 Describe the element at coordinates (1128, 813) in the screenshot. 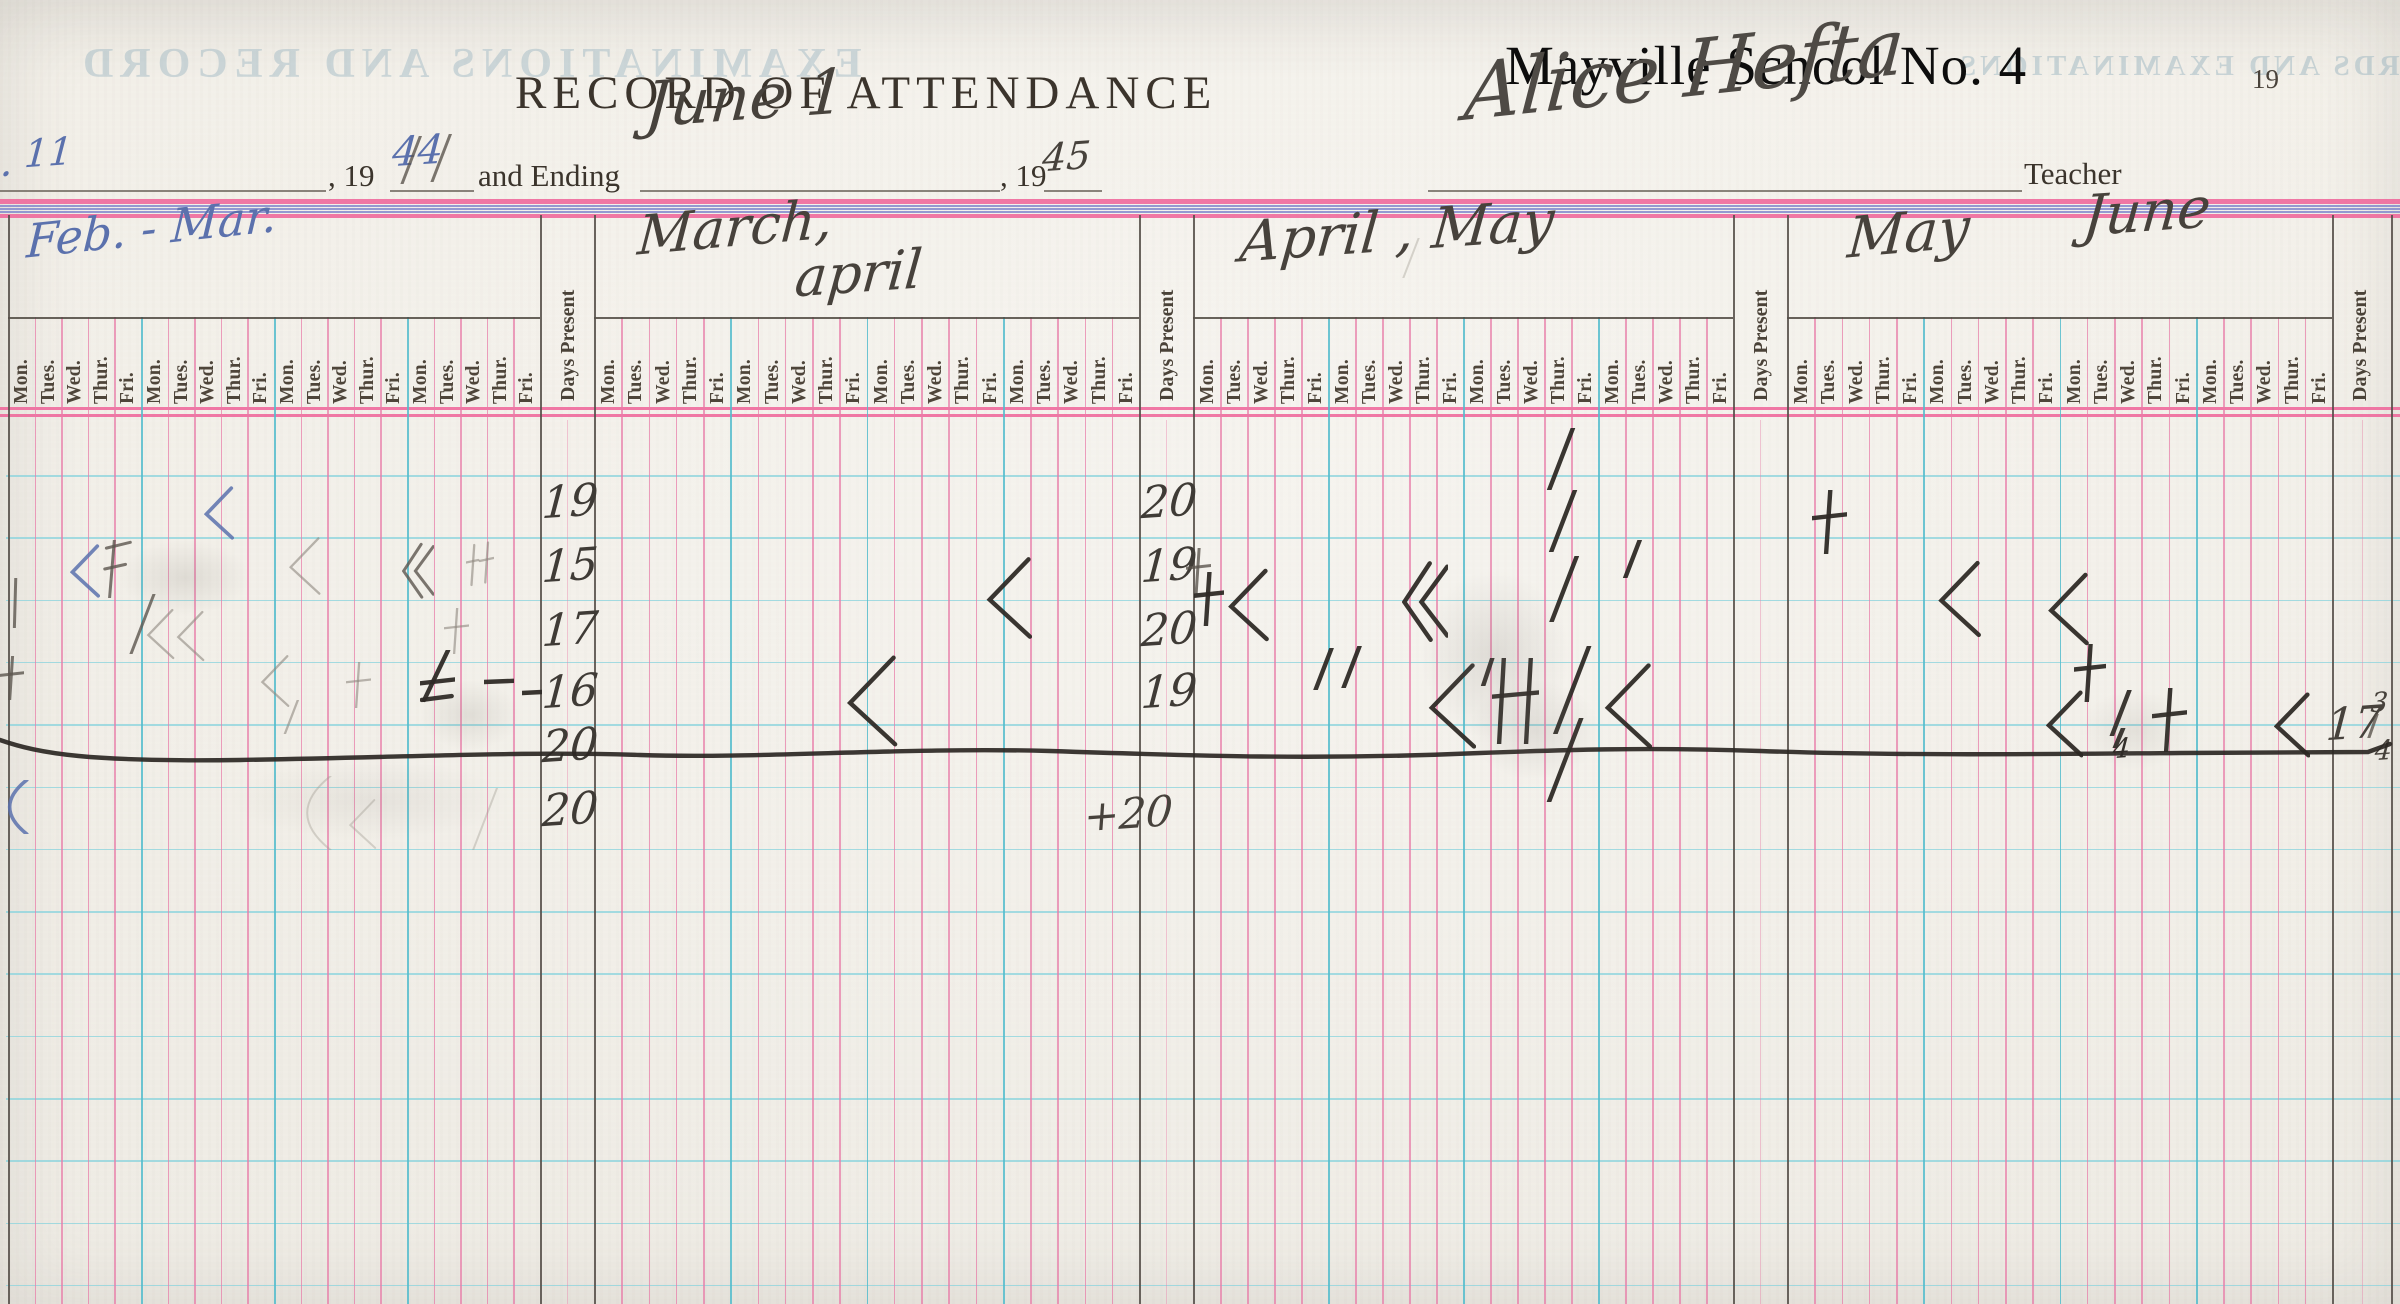

I see `handwritten-annotation: +20` at that location.